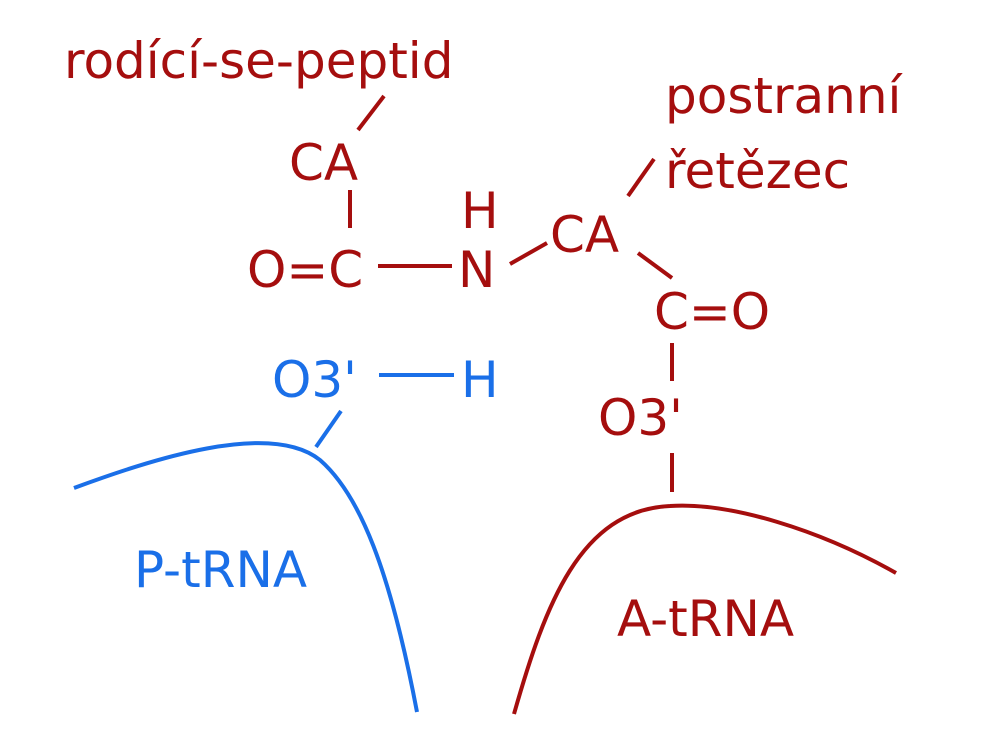 The image size is (1000, 750). What do you see at coordinates (784, 96) in the screenshot?
I see `side-chain-label-line1: postranní` at bounding box center [784, 96].